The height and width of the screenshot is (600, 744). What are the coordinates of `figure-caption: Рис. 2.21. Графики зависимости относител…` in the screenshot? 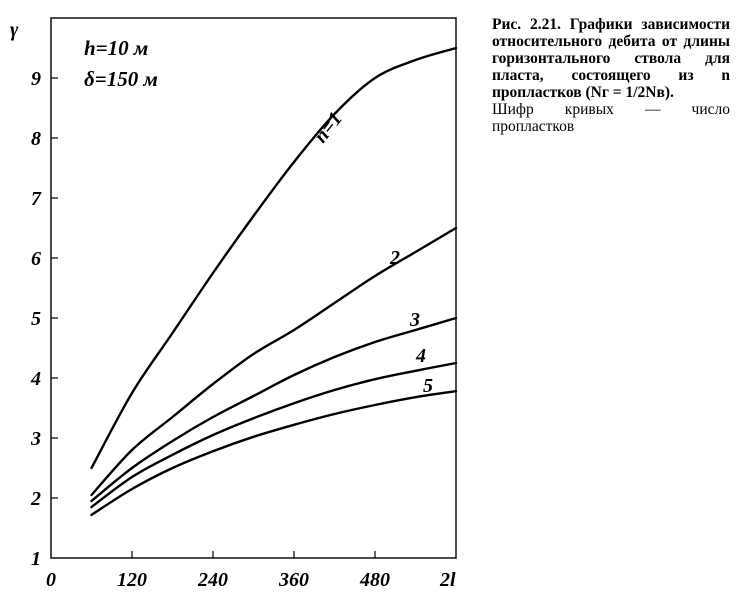 It's located at (611, 75).